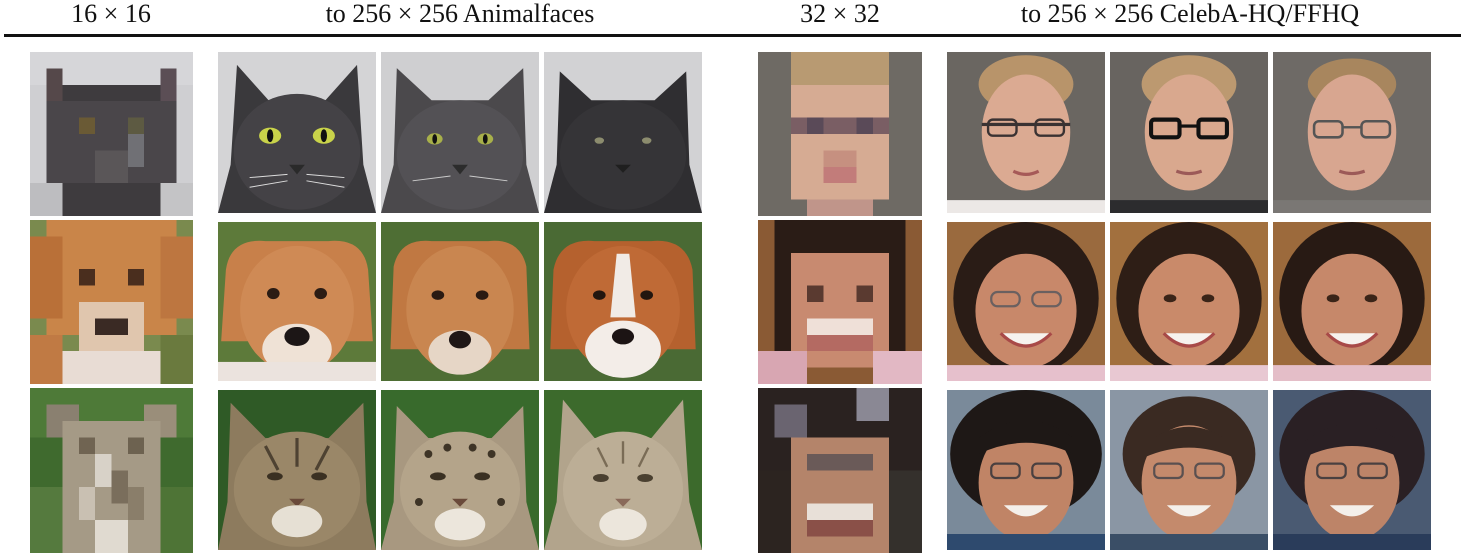 Image resolution: width=1465 pixels, height=557 pixels. What do you see at coordinates (623, 132) in the screenshot?
I see `cat-gray-output-3-image` at bounding box center [623, 132].